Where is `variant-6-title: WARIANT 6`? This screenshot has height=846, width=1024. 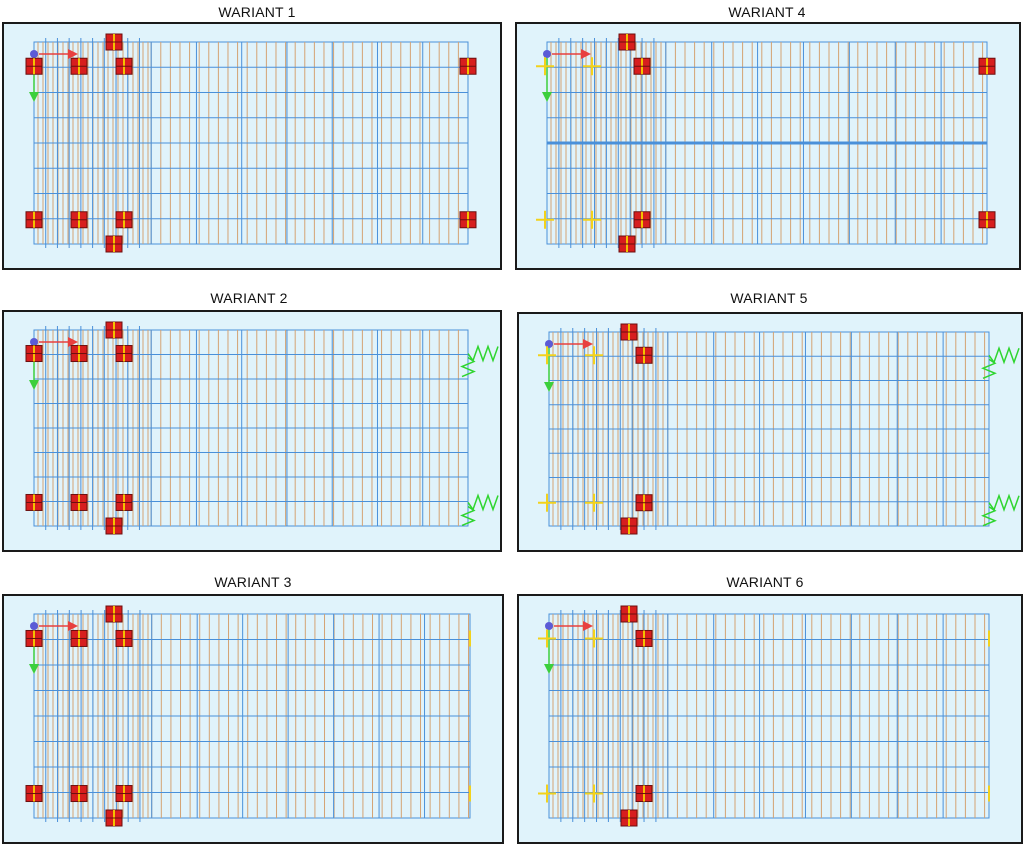 variant-6-title: WARIANT 6 is located at coordinates (765, 582).